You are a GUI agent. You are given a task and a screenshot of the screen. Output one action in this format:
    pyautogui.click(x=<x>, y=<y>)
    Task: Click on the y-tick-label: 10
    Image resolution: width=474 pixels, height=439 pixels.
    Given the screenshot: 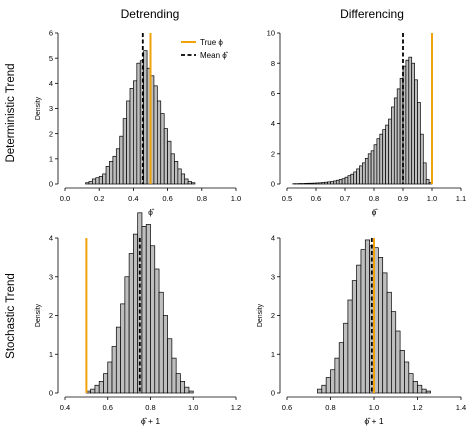 What is the action you would take?
    pyautogui.click(x=271, y=33)
    